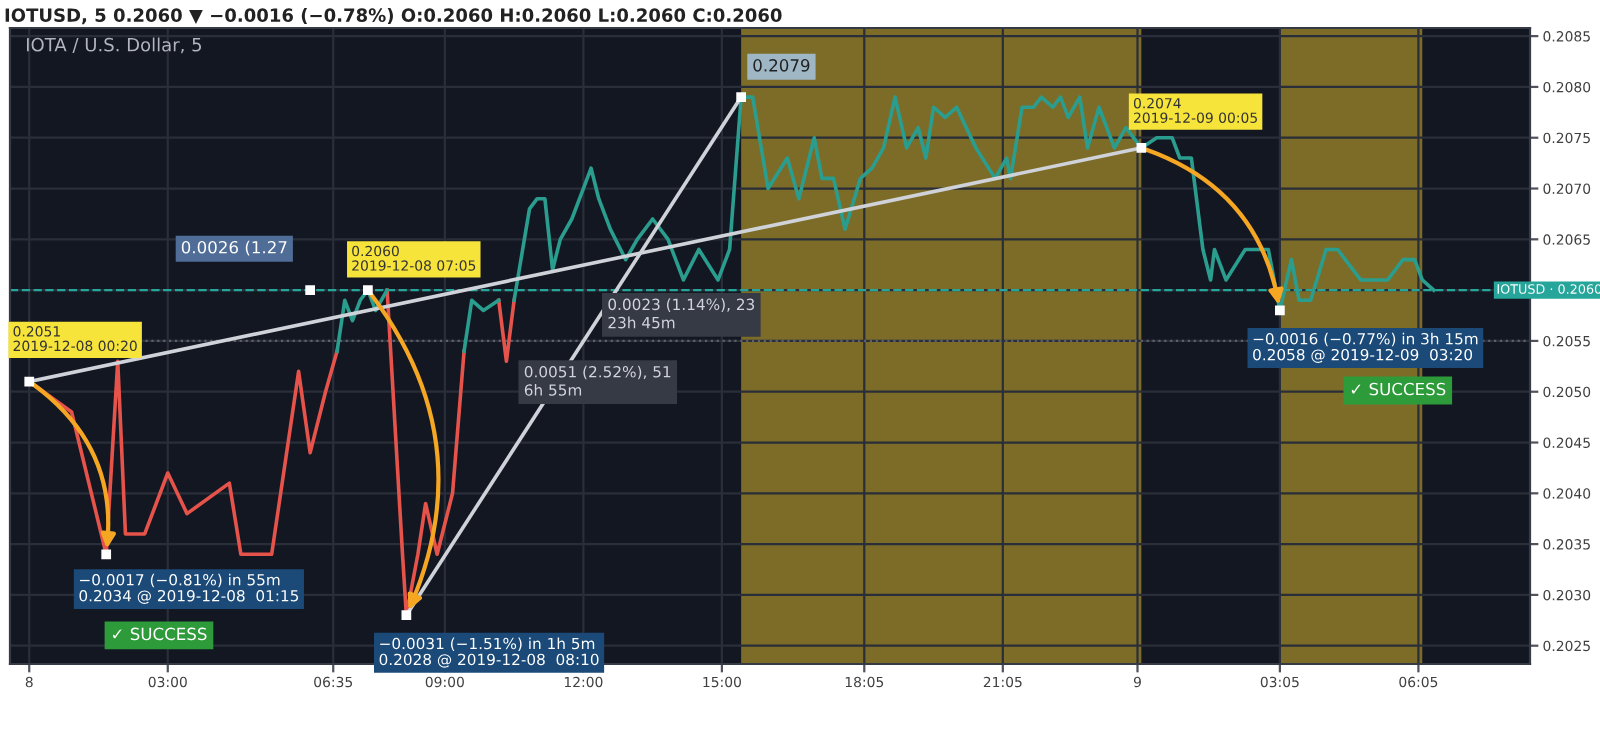 The width and height of the screenshot is (1600, 736). Describe the element at coordinates (393, 16) in the screenshot. I see `chart-subtitle: IOTUSD, 5 0.2060 ▼ −0.0016 (−0.78%) O:0.2060 H:0.2060 L:0.2060 C:0.2060` at that location.